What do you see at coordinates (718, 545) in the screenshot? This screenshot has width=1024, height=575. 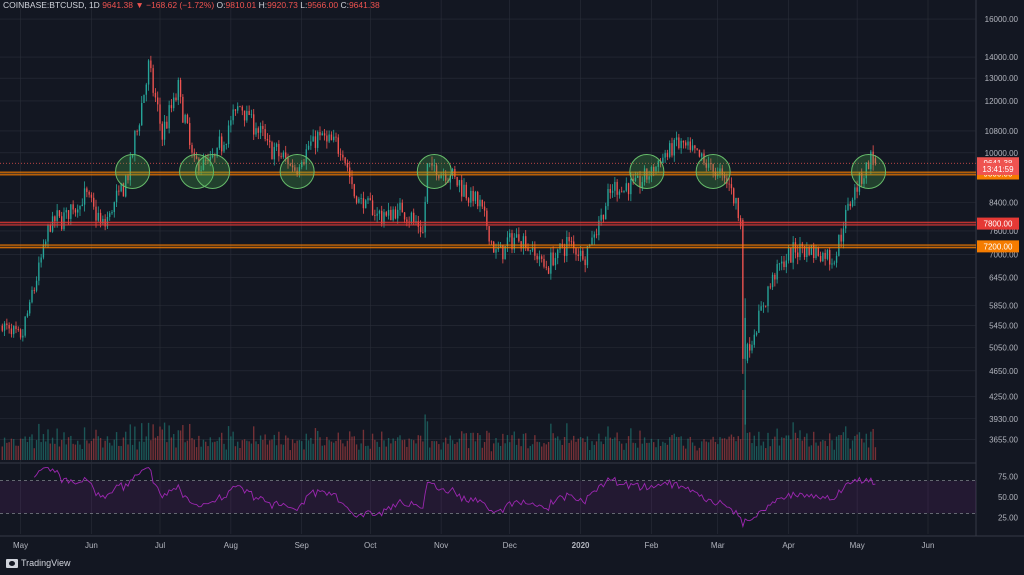 I see `x-tick-label: Mar` at bounding box center [718, 545].